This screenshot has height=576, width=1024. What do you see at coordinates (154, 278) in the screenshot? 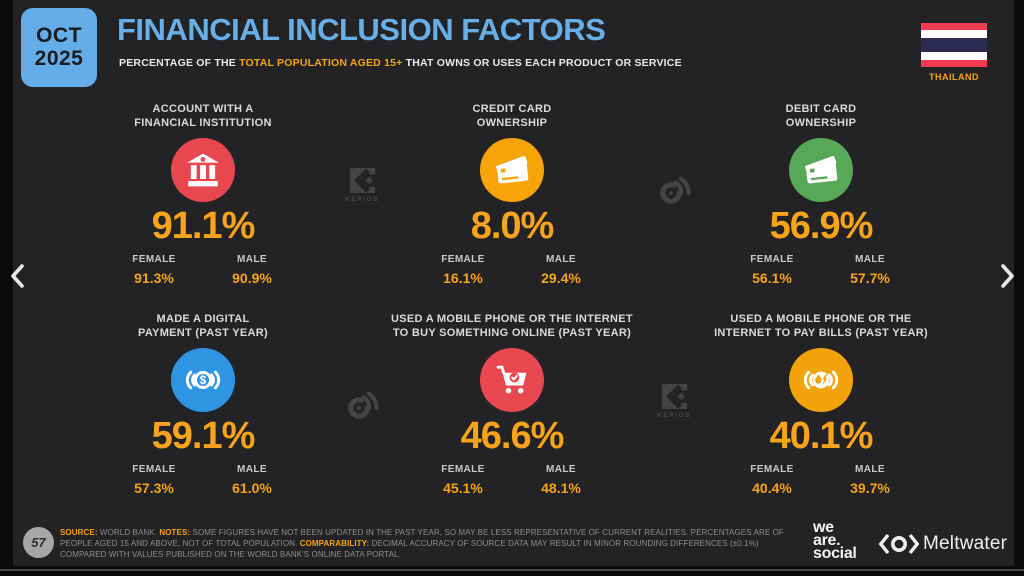
I see `female-value: 91.3%` at bounding box center [154, 278].